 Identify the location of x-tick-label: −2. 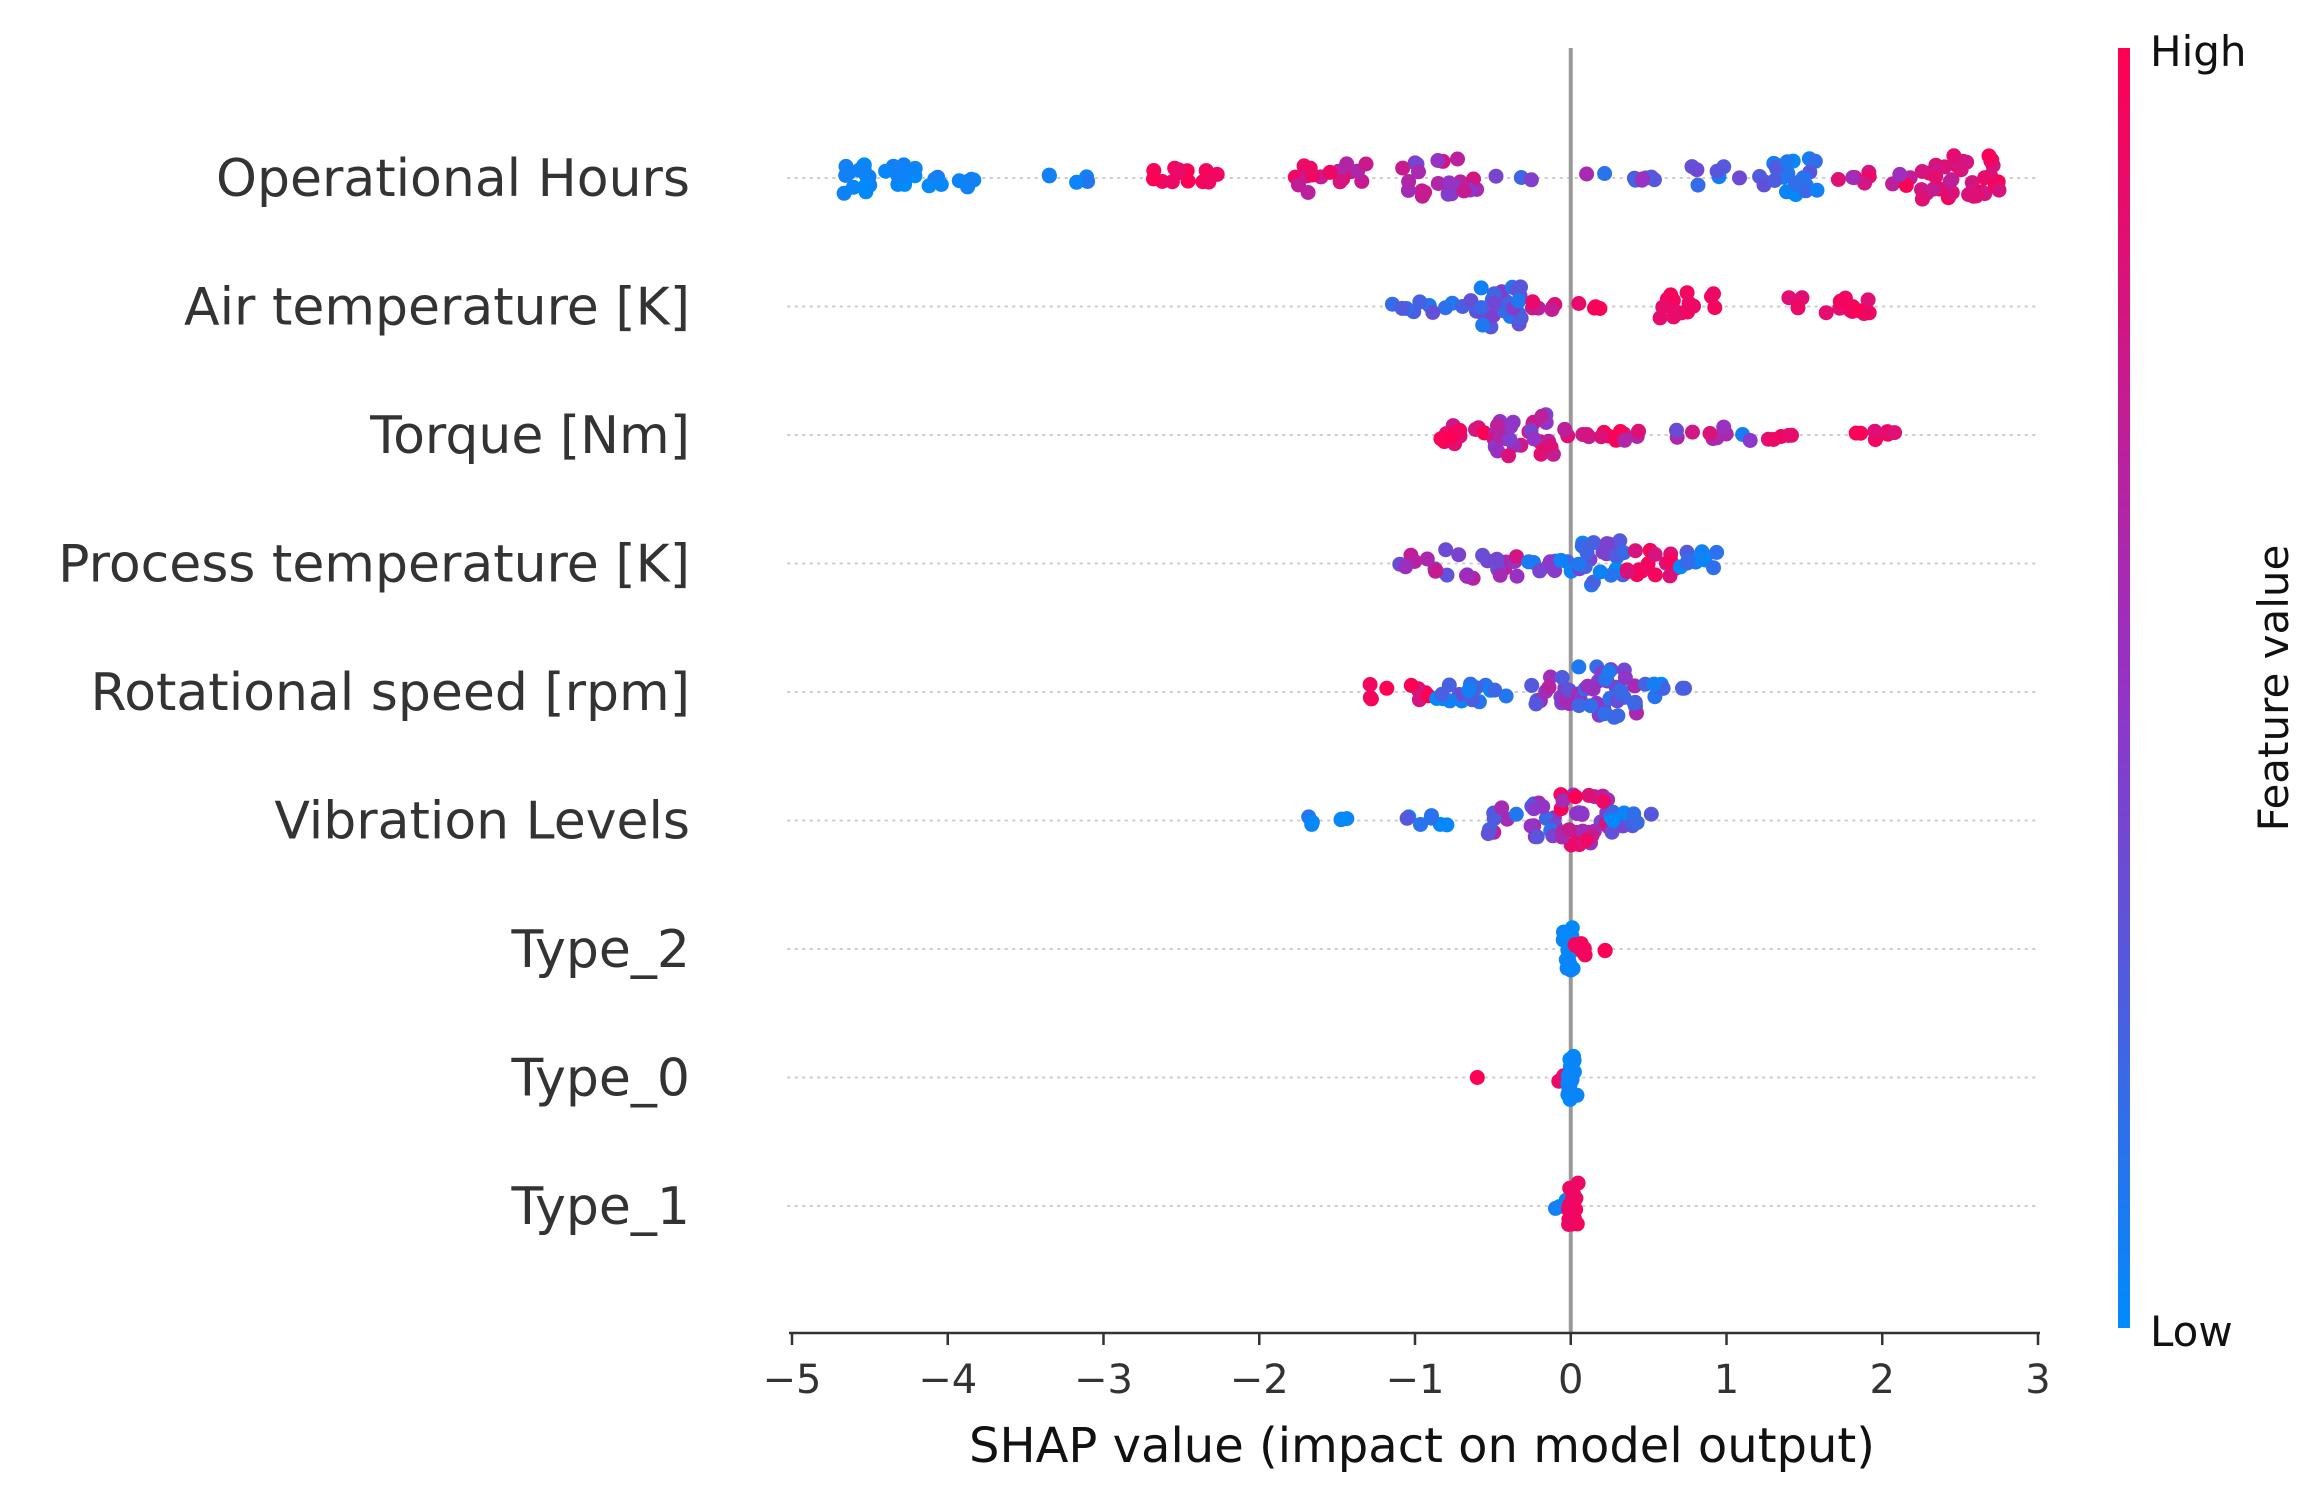
(1259, 1380).